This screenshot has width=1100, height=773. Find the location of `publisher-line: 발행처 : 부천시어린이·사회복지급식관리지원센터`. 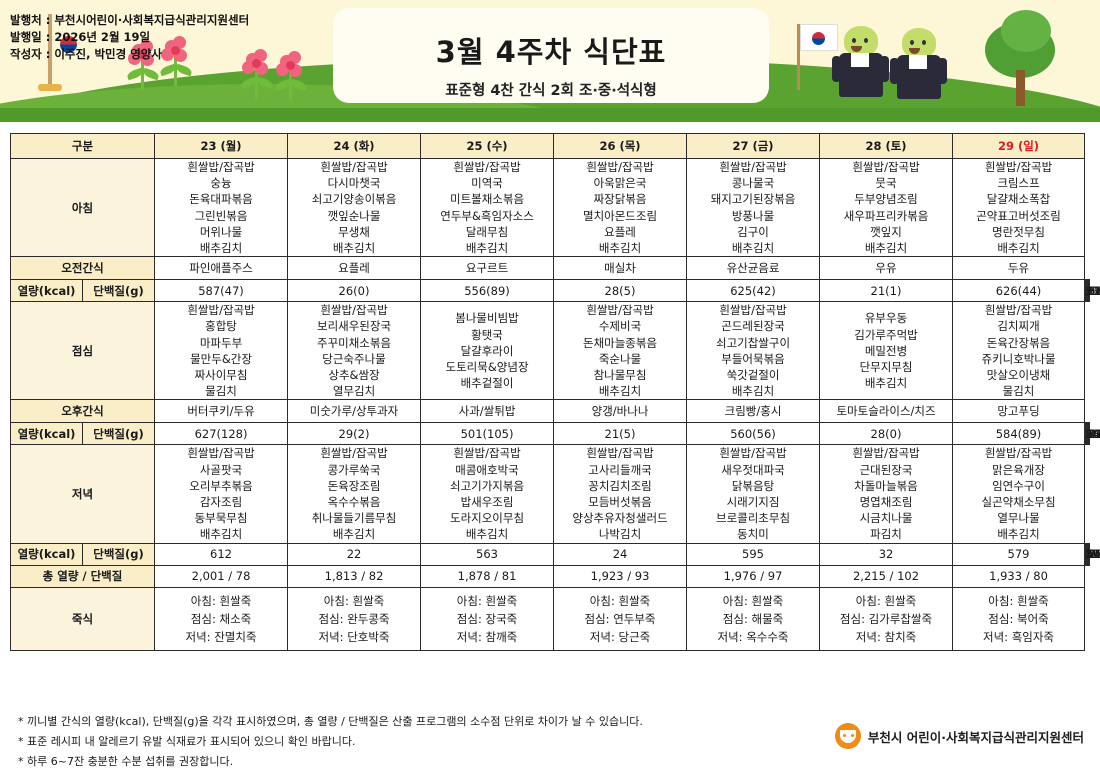

publisher-line: 발행처 : 부천시어린이·사회복지급식관리지원센터 is located at coordinates (130, 20).